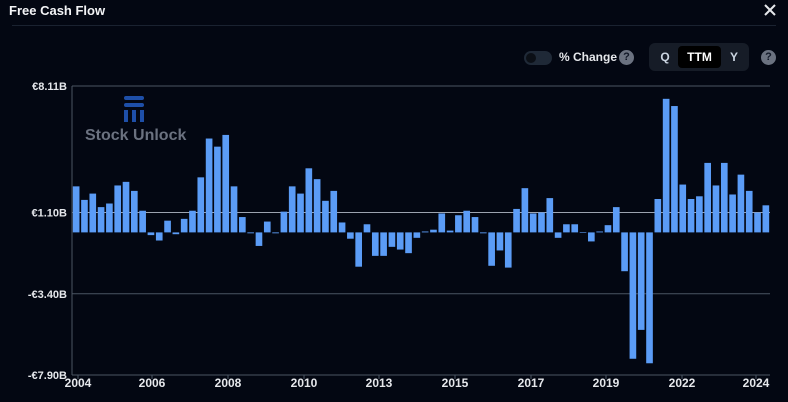 The width and height of the screenshot is (788, 402). Describe the element at coordinates (665, 57) in the screenshot. I see `segment-q-button: Q` at that location.